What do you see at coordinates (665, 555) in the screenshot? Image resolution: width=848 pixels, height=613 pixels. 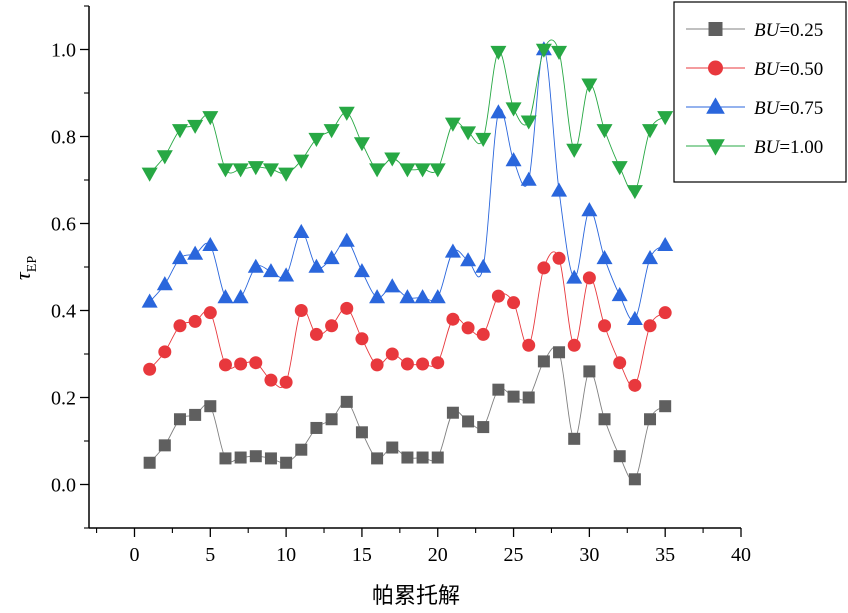 I see `x-tick-label: 35` at bounding box center [665, 555].